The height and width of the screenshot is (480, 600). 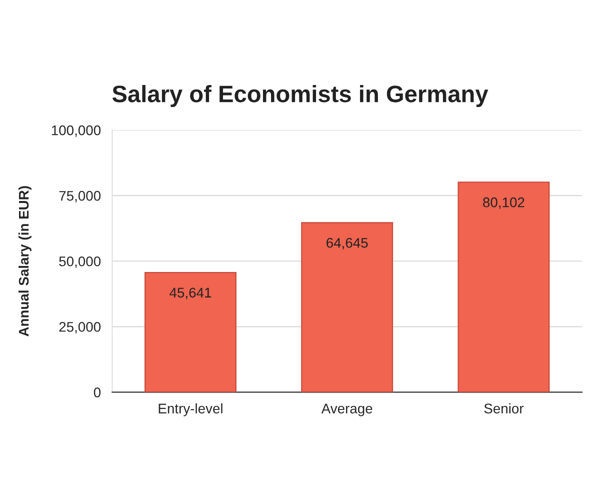 What do you see at coordinates (504, 408) in the screenshot?
I see `x-tick-label: Senior` at bounding box center [504, 408].